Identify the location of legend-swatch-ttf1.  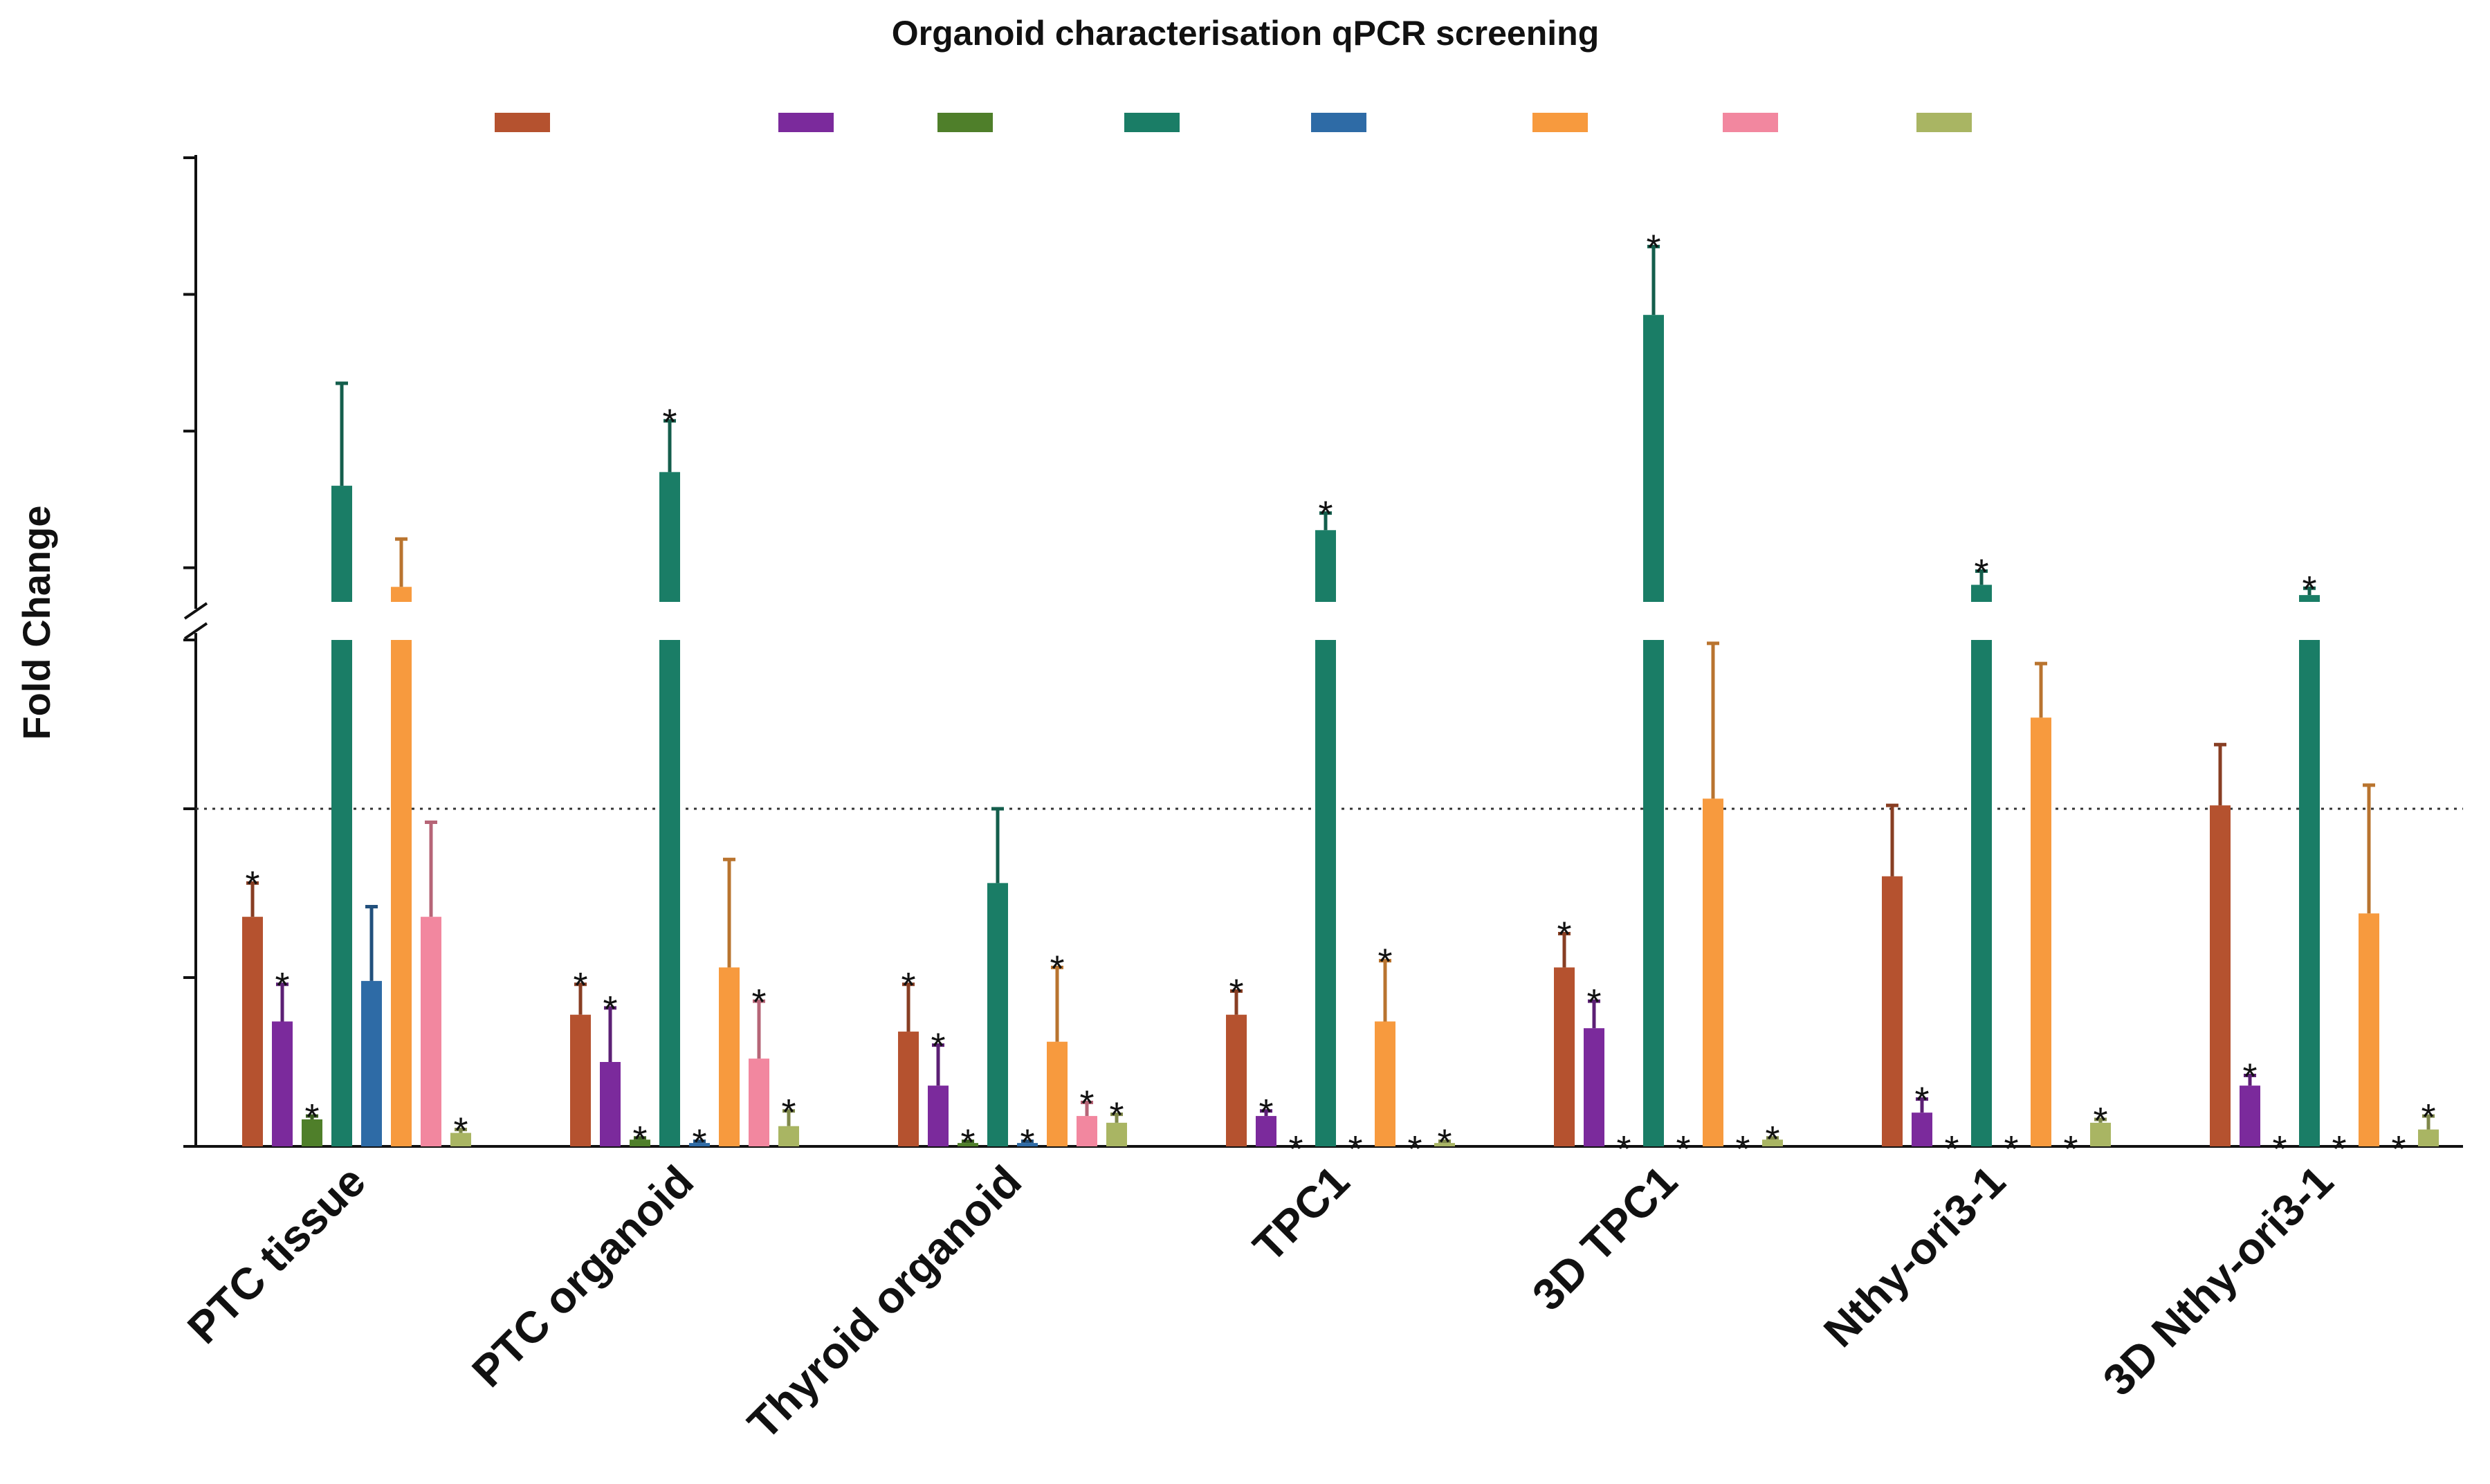
(522, 122).